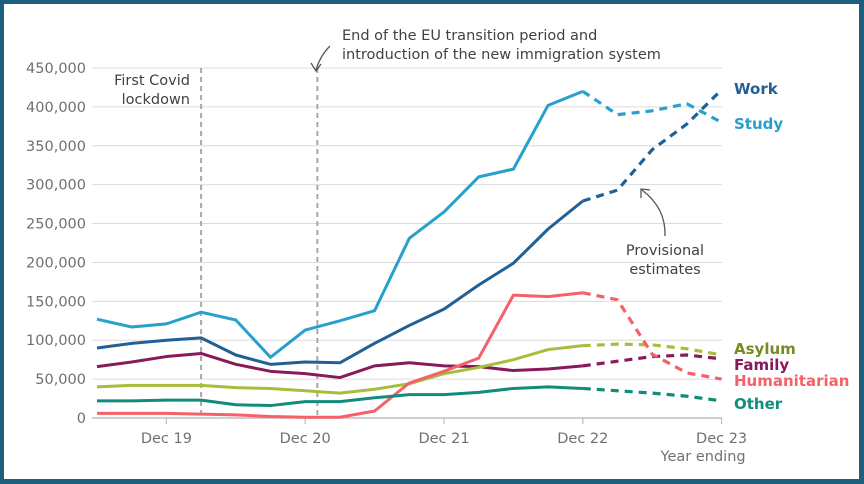  Describe the element at coordinates (652, 349) in the screenshot. I see `asylum-provisional-line` at that location.